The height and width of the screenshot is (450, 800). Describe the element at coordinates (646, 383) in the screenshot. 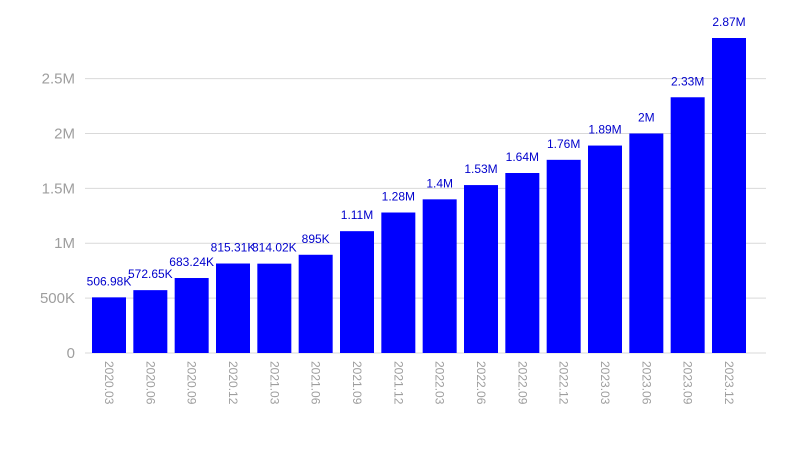

I see `x-tick-label: 2023.06` at that location.